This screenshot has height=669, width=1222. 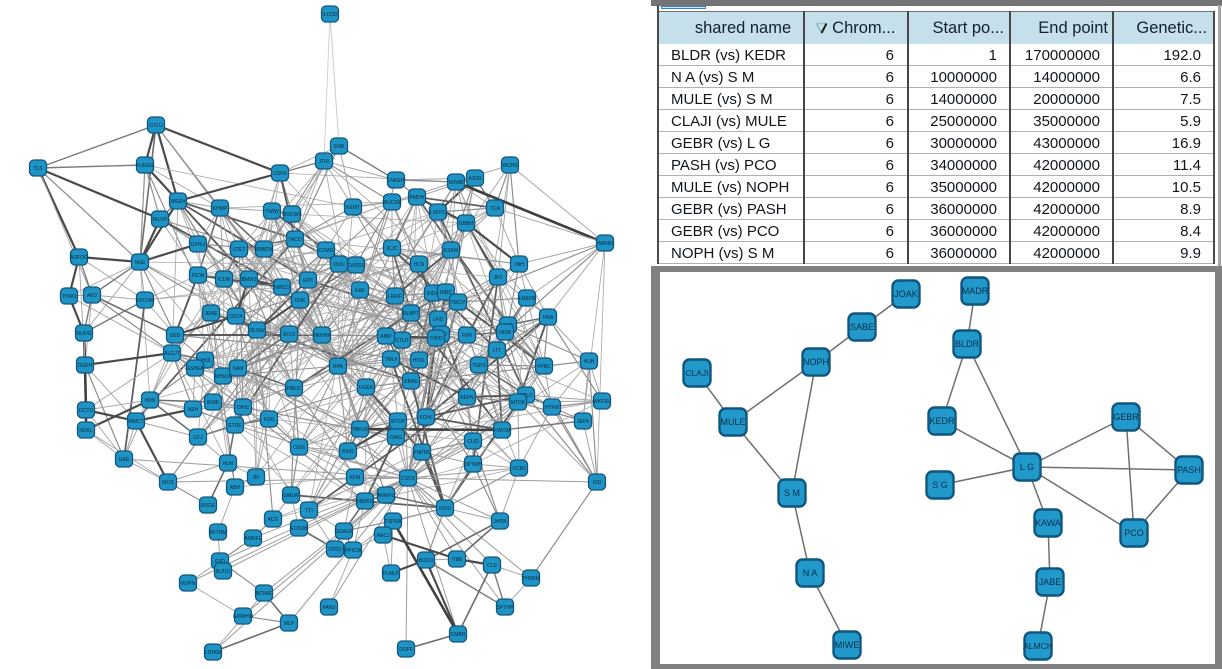 What do you see at coordinates (223, 377) in the screenshot?
I see `svg-text: AHSLW` at bounding box center [223, 377].